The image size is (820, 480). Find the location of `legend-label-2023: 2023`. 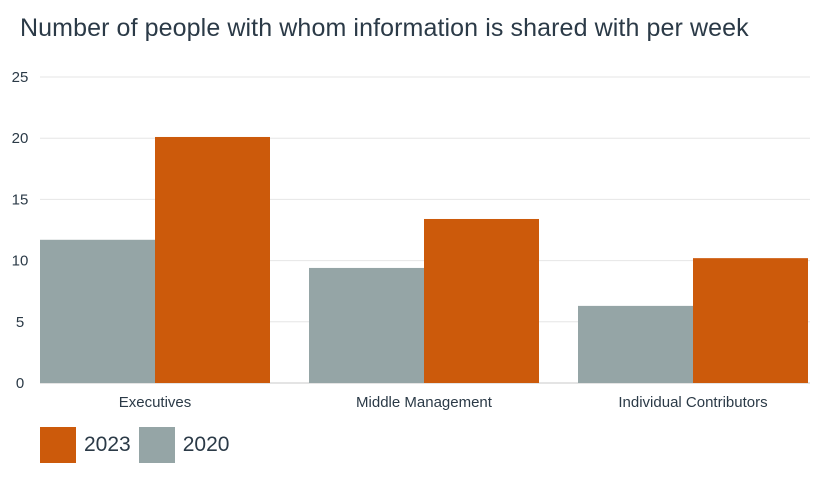

legend-label-2023: 2023 is located at coordinates (107, 444).